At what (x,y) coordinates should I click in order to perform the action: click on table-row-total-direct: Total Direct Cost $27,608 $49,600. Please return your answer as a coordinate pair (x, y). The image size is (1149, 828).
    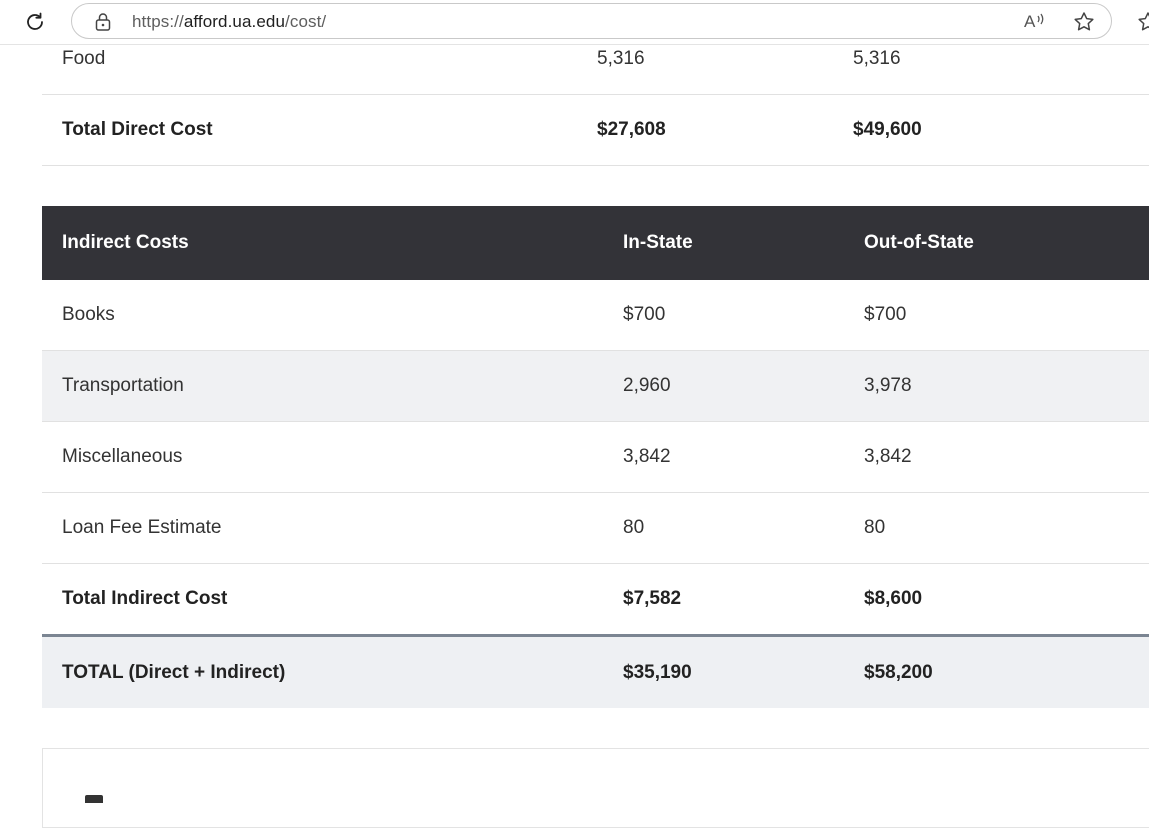
    Looking at the image, I should click on (595, 130).